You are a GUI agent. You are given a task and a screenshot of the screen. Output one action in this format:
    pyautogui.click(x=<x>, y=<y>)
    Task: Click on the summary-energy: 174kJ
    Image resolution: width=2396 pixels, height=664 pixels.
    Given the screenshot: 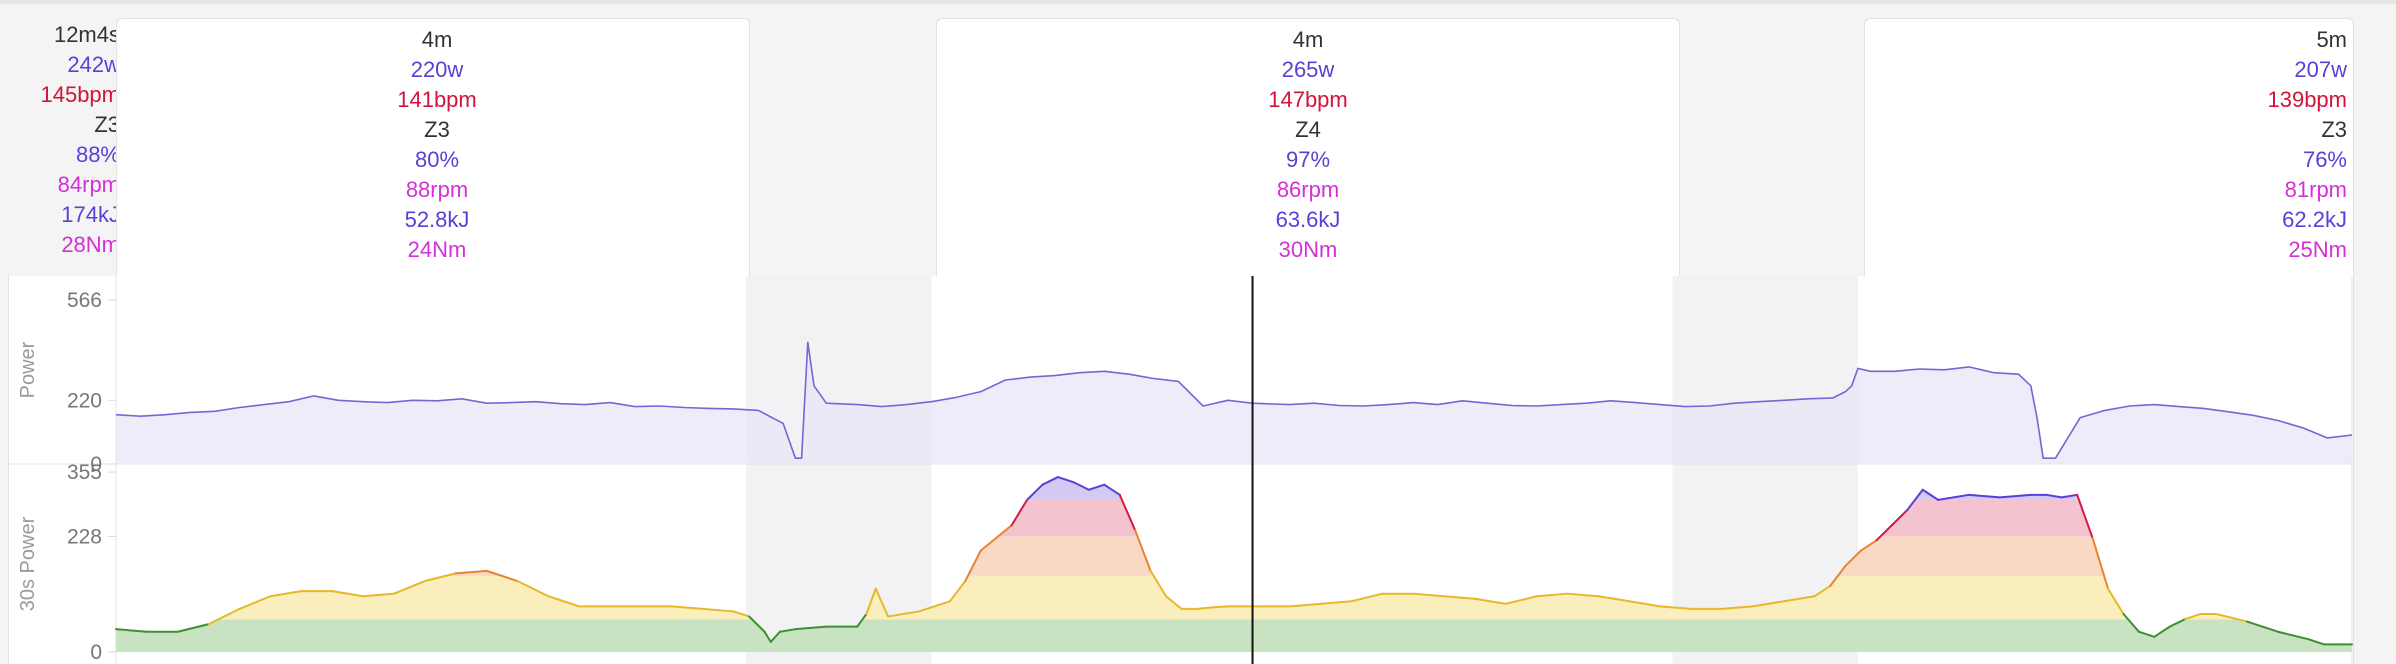 What is the action you would take?
    pyautogui.click(x=90, y=214)
    